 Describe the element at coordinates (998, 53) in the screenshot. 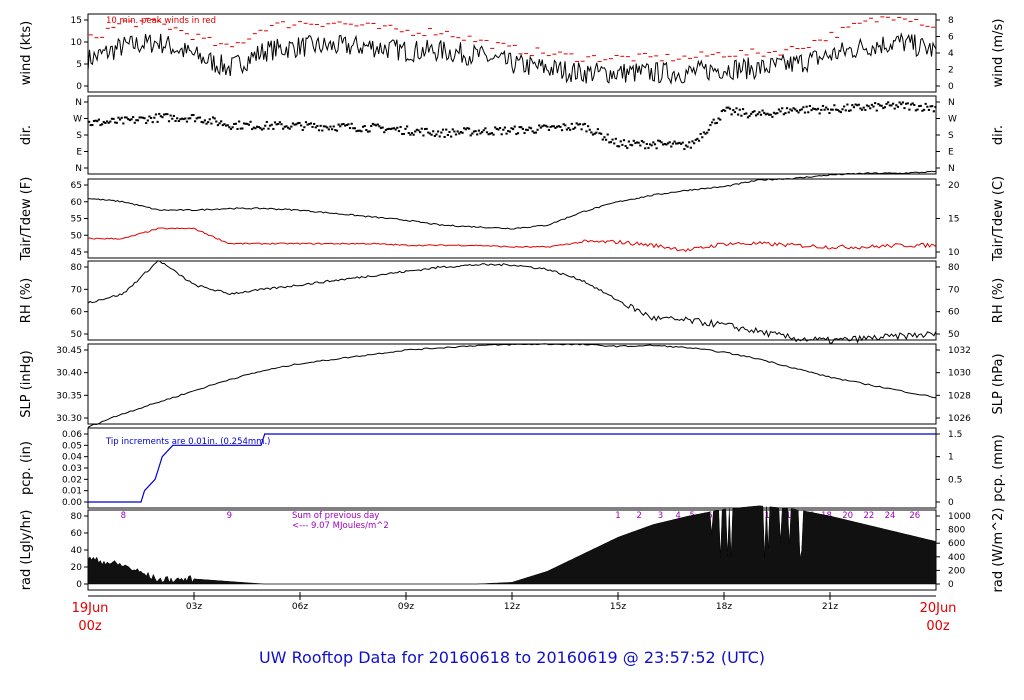

I see `right-axis-label: wind (m/s)` at that location.